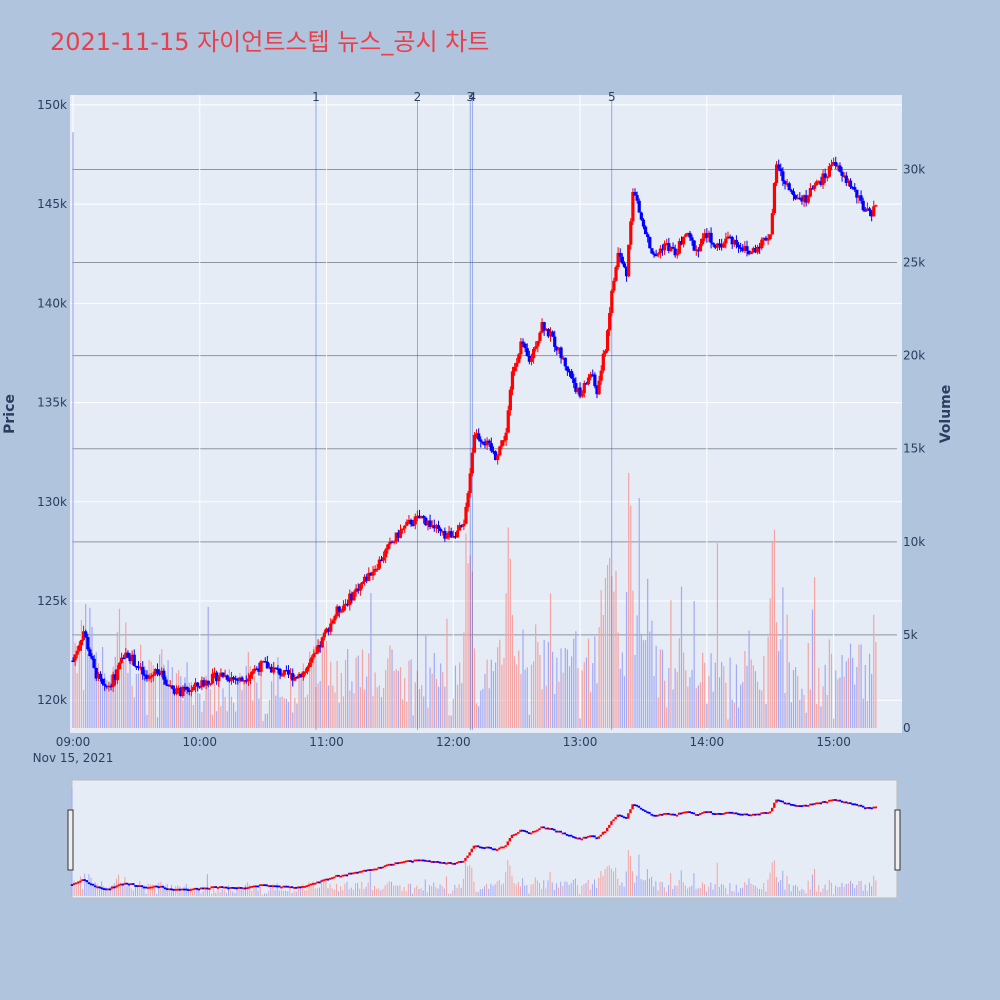 This screenshot has width=1000, height=1000. Describe the element at coordinates (897, 840) in the screenshot. I see `range-slider-handle-right` at that location.